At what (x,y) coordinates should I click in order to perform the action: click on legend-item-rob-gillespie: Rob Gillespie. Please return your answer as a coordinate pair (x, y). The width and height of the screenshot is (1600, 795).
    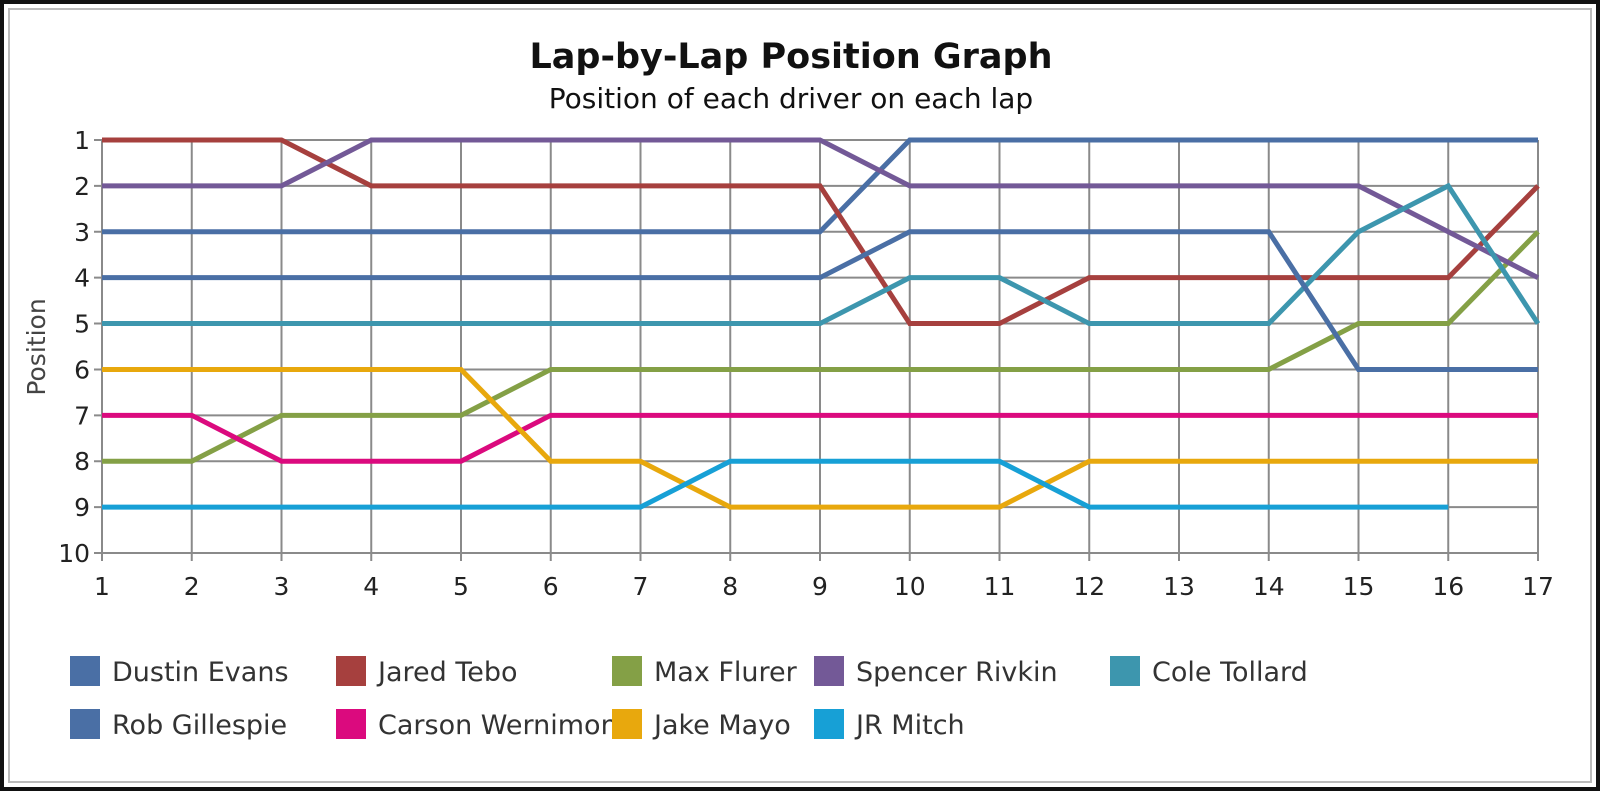
    Looking at the image, I should click on (178, 725).